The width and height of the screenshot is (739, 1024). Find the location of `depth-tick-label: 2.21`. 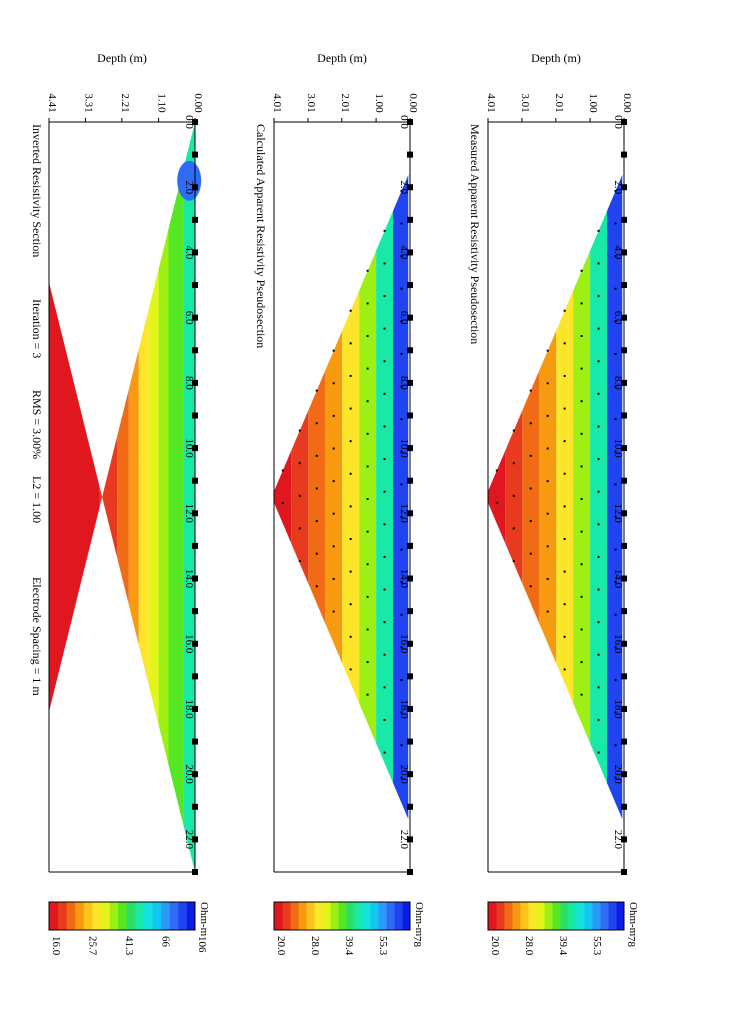

depth-tick-label: 2.21 is located at coordinates (125, 102).